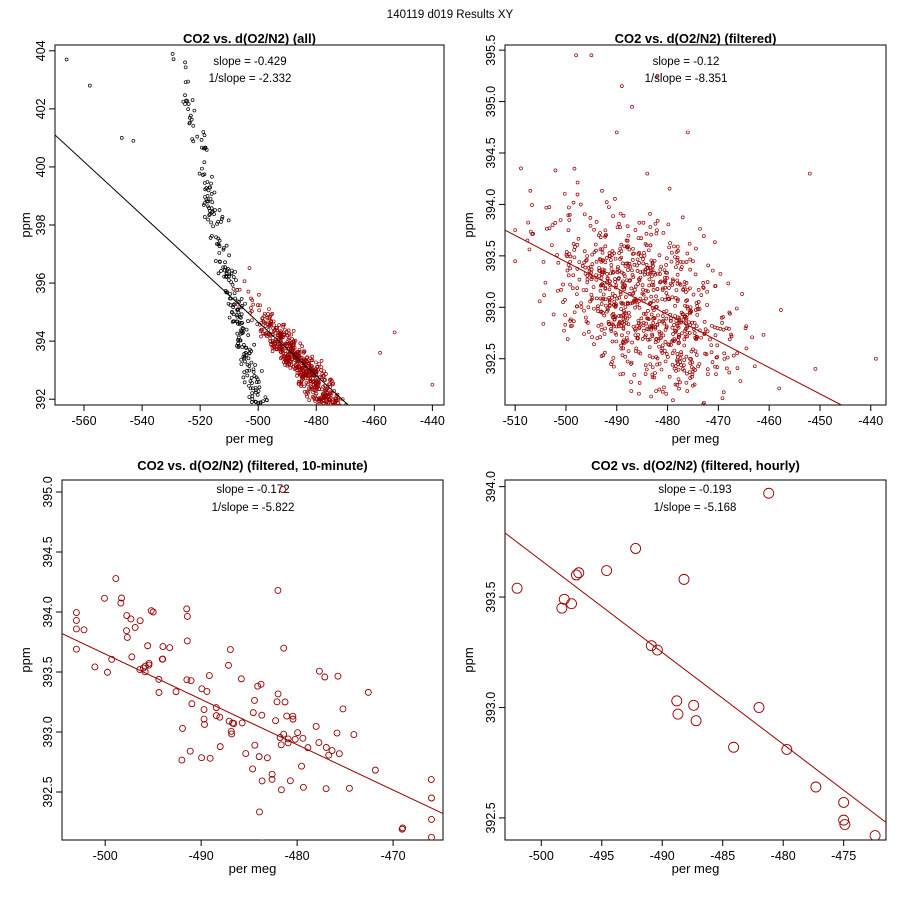 The height and width of the screenshot is (900, 900). What do you see at coordinates (468, 659) in the screenshot?
I see `y-axis-label: ppm` at bounding box center [468, 659].